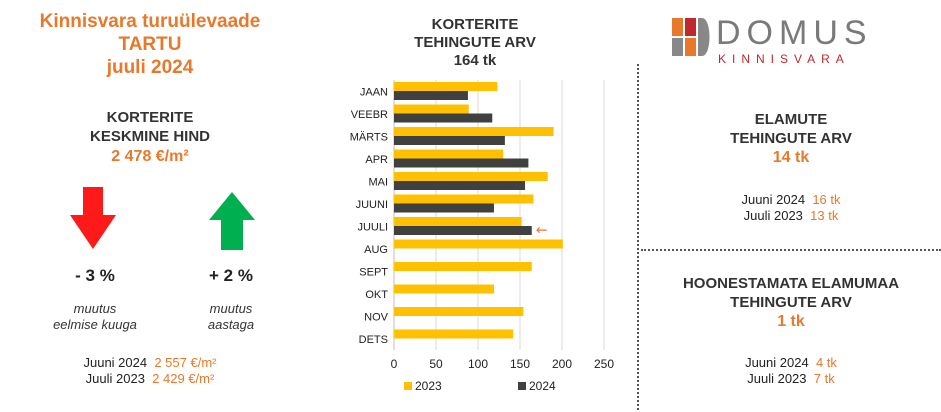 This screenshot has width=941, height=412. What do you see at coordinates (378, 182) in the screenshot?
I see `category-label: MAI` at bounding box center [378, 182].